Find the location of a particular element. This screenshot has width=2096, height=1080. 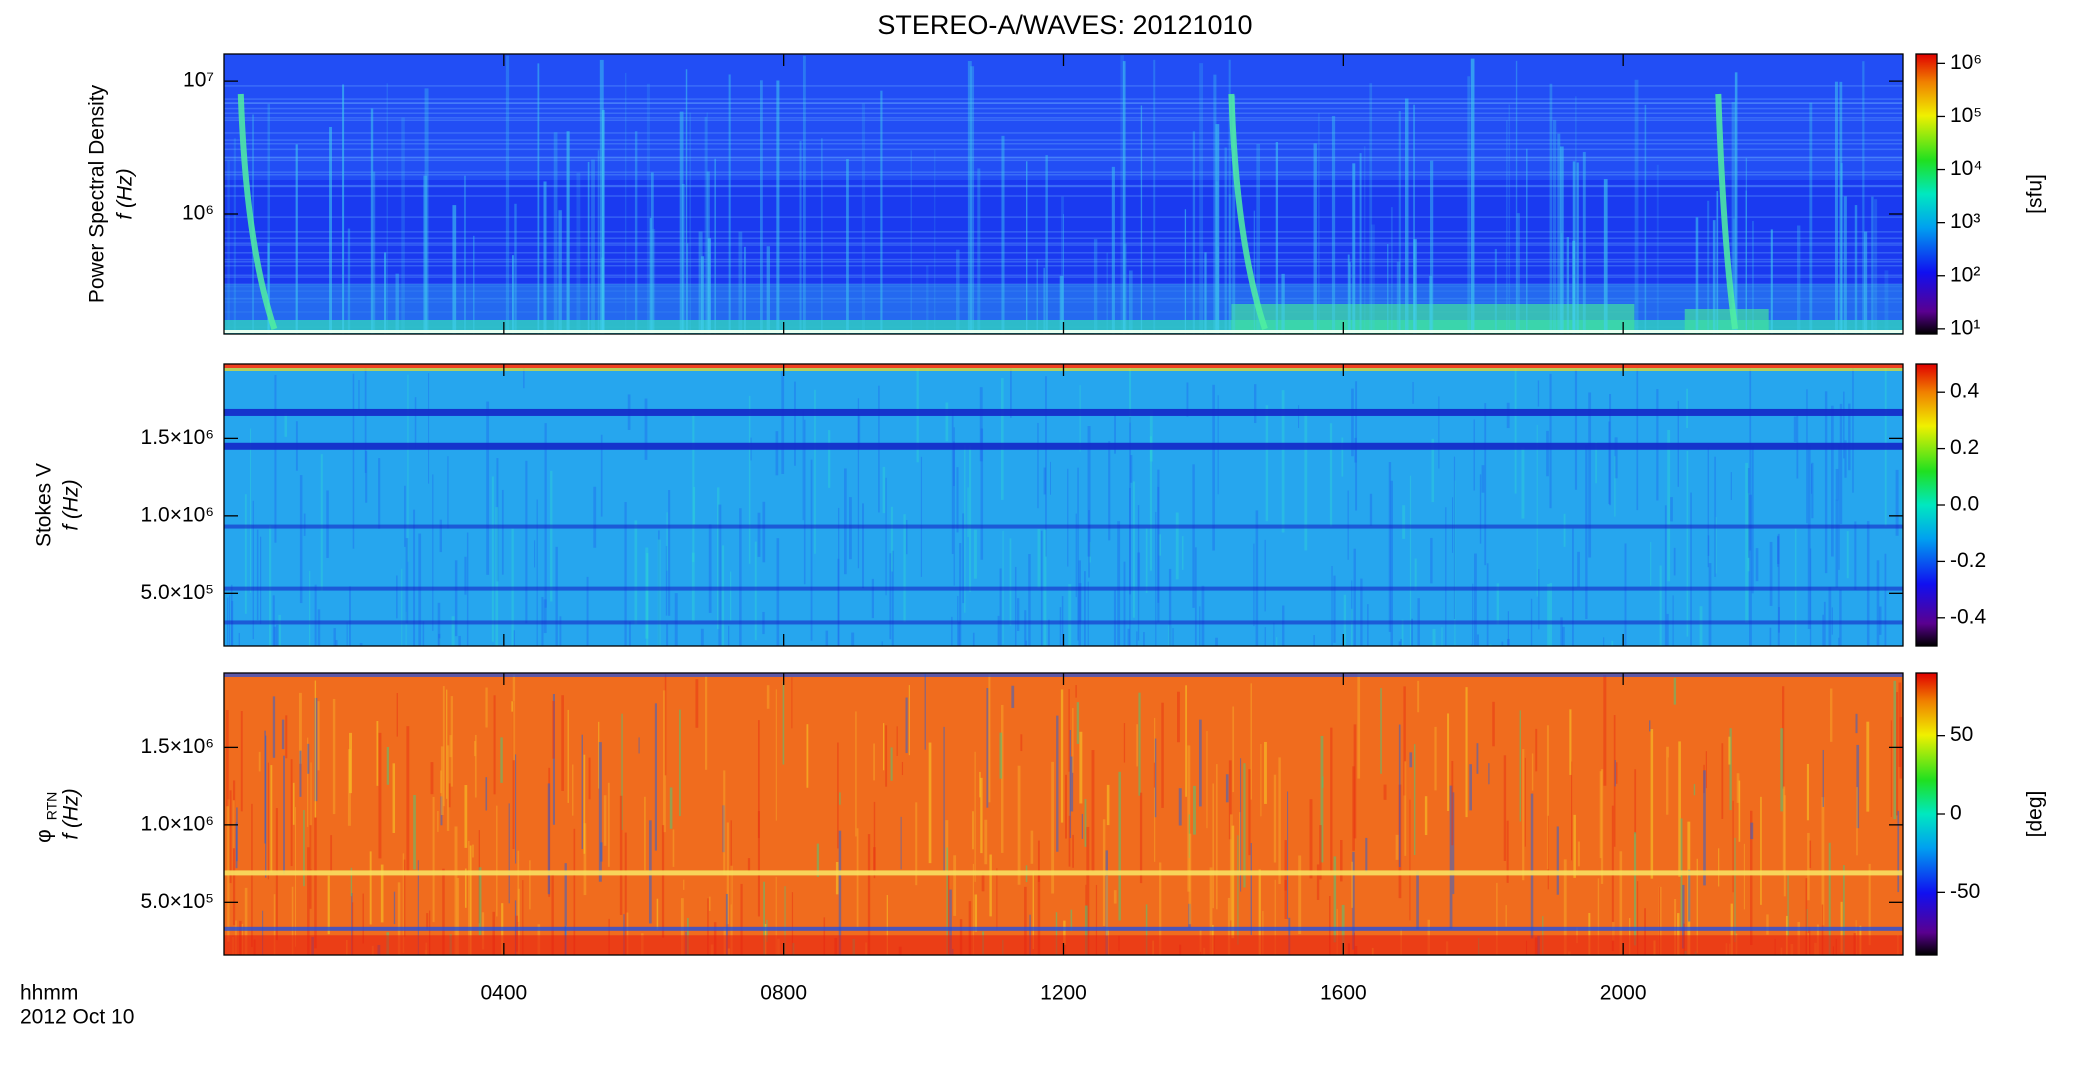

colorbar-label: [deg] is located at coordinates (2035, 814).